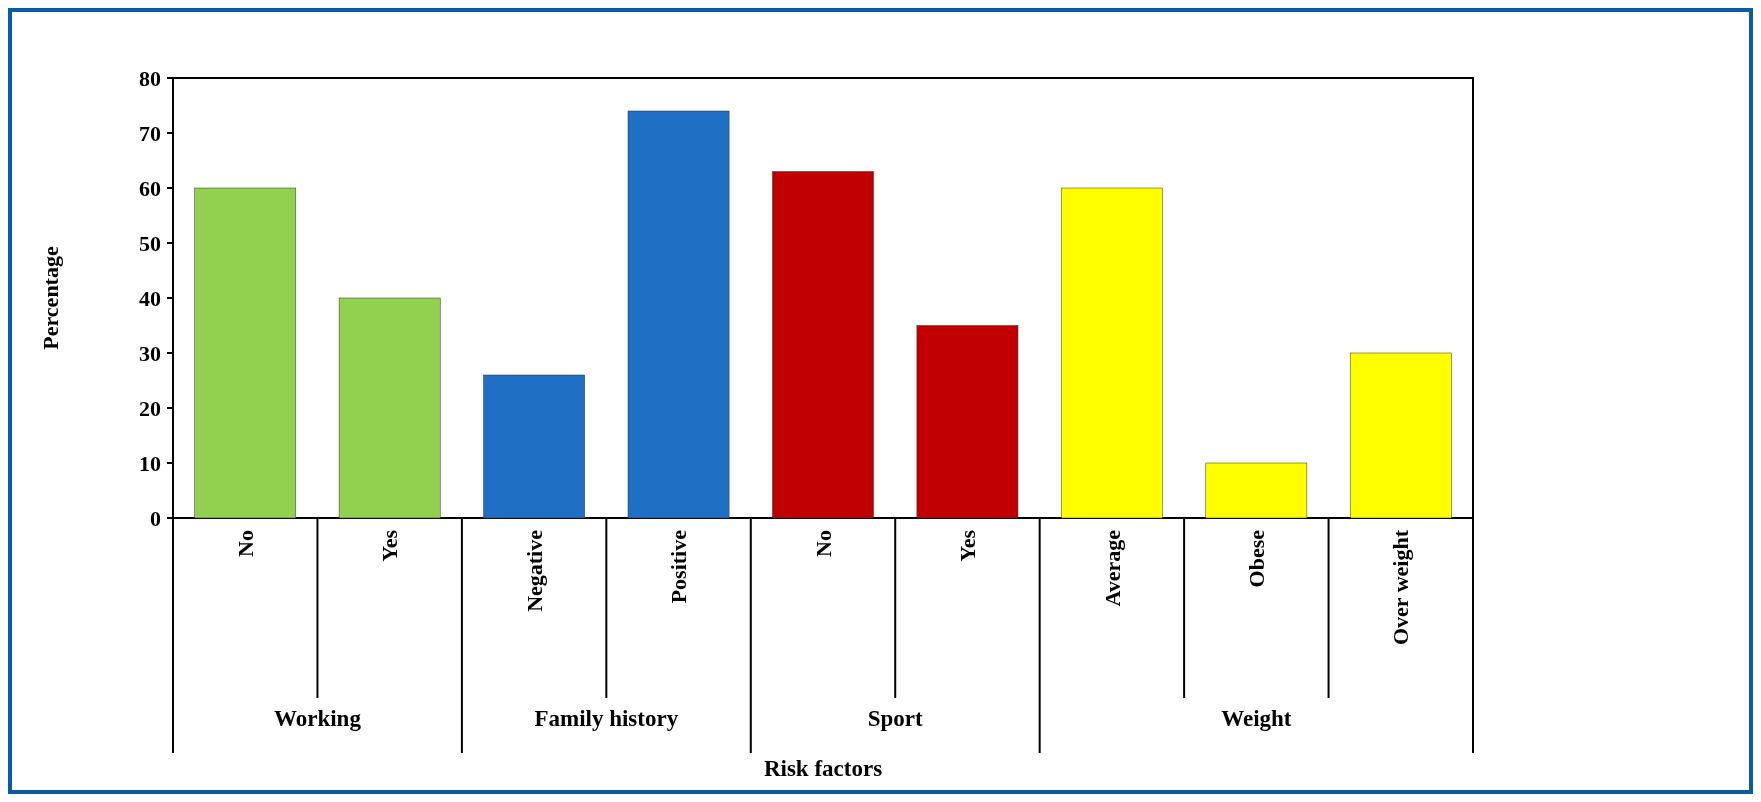 The width and height of the screenshot is (1761, 802). What do you see at coordinates (155, 518) in the screenshot?
I see `y-tick-label: 0` at bounding box center [155, 518].